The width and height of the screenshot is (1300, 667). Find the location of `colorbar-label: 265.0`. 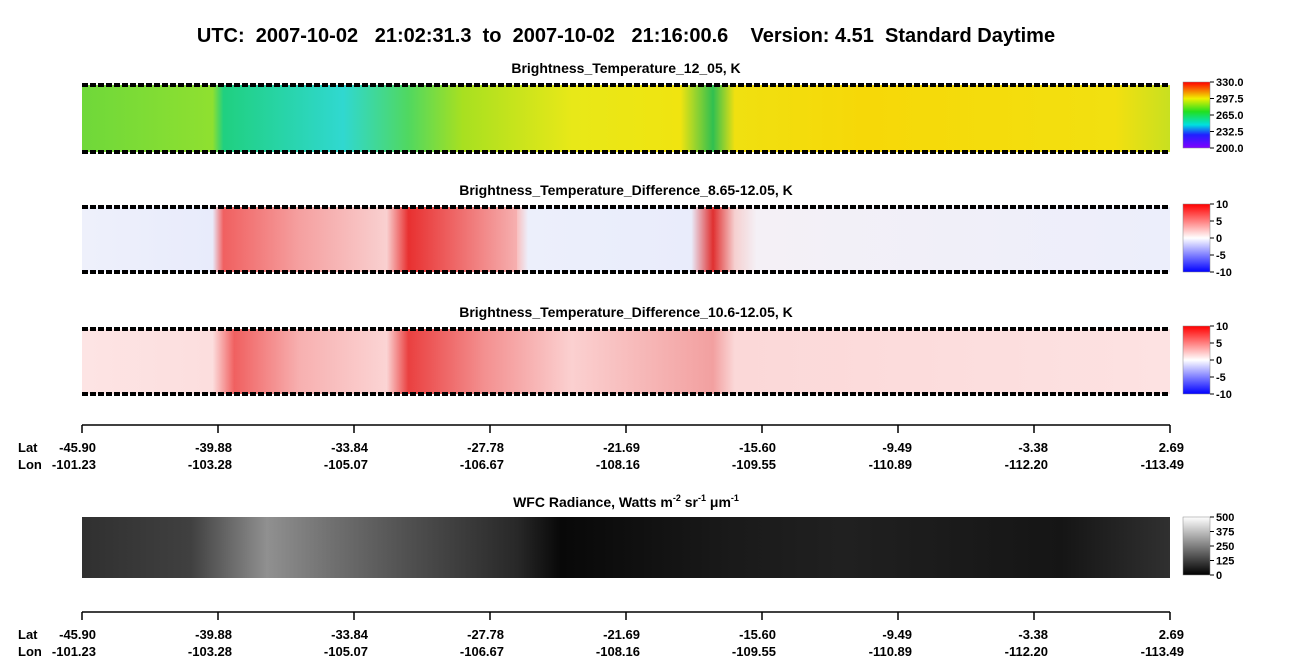

colorbar-label: 265.0 is located at coordinates (1230, 116).